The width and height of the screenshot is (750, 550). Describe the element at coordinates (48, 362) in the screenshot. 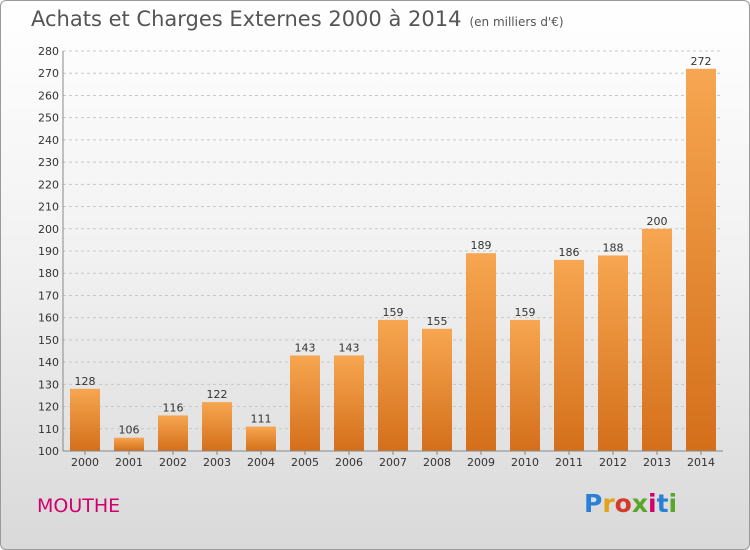

I see `y-tick-label: 140` at that location.